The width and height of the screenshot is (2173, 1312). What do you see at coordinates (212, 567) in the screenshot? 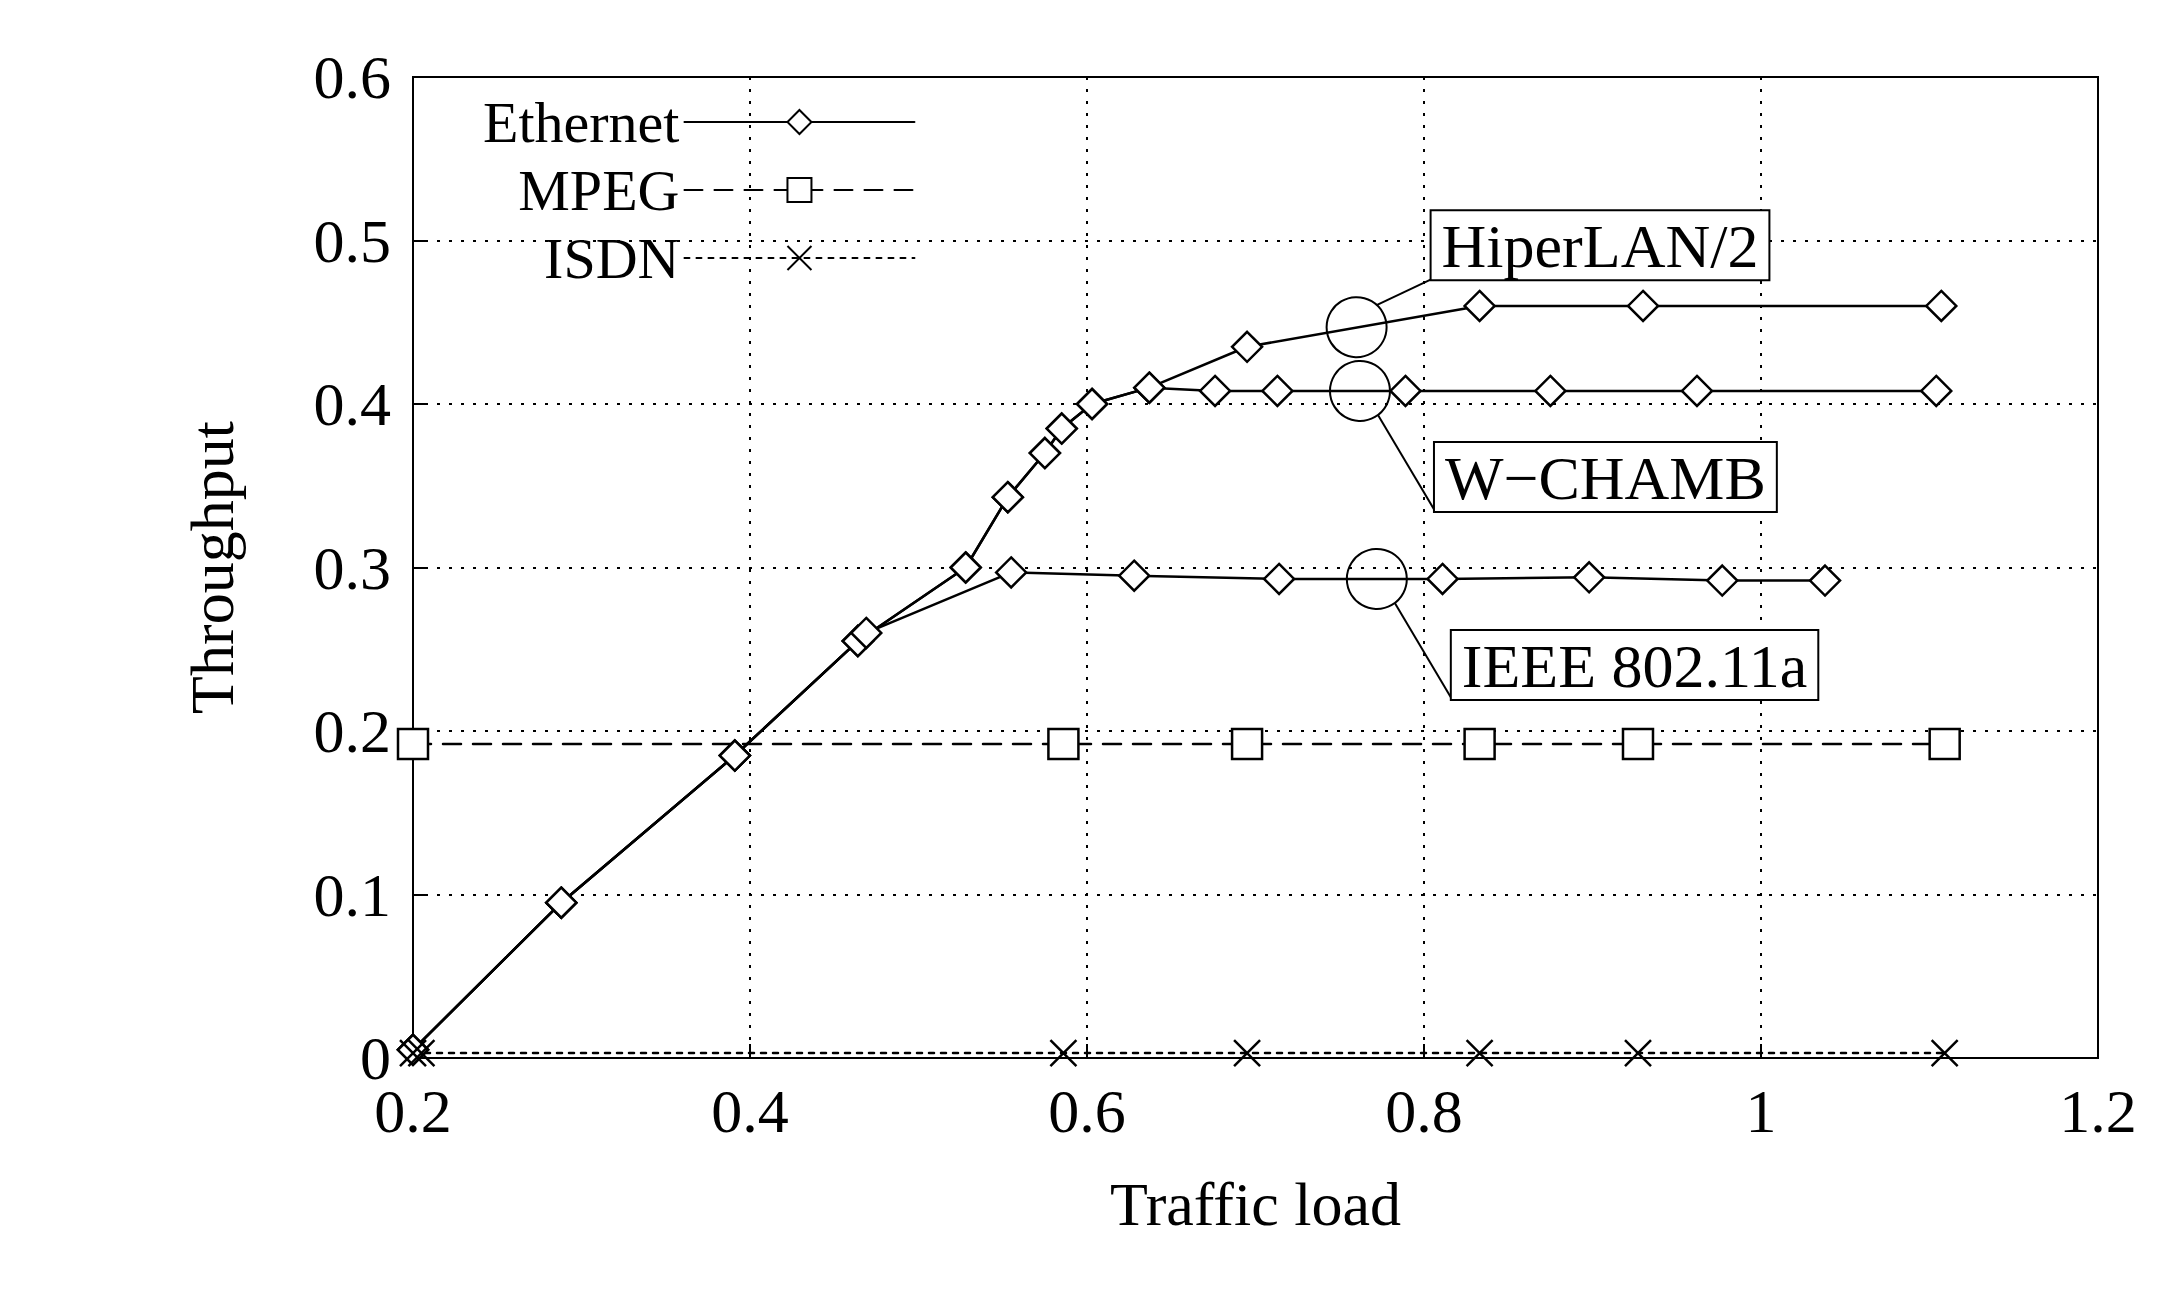
I see `y-axis-title: Throughput` at bounding box center [212, 567].